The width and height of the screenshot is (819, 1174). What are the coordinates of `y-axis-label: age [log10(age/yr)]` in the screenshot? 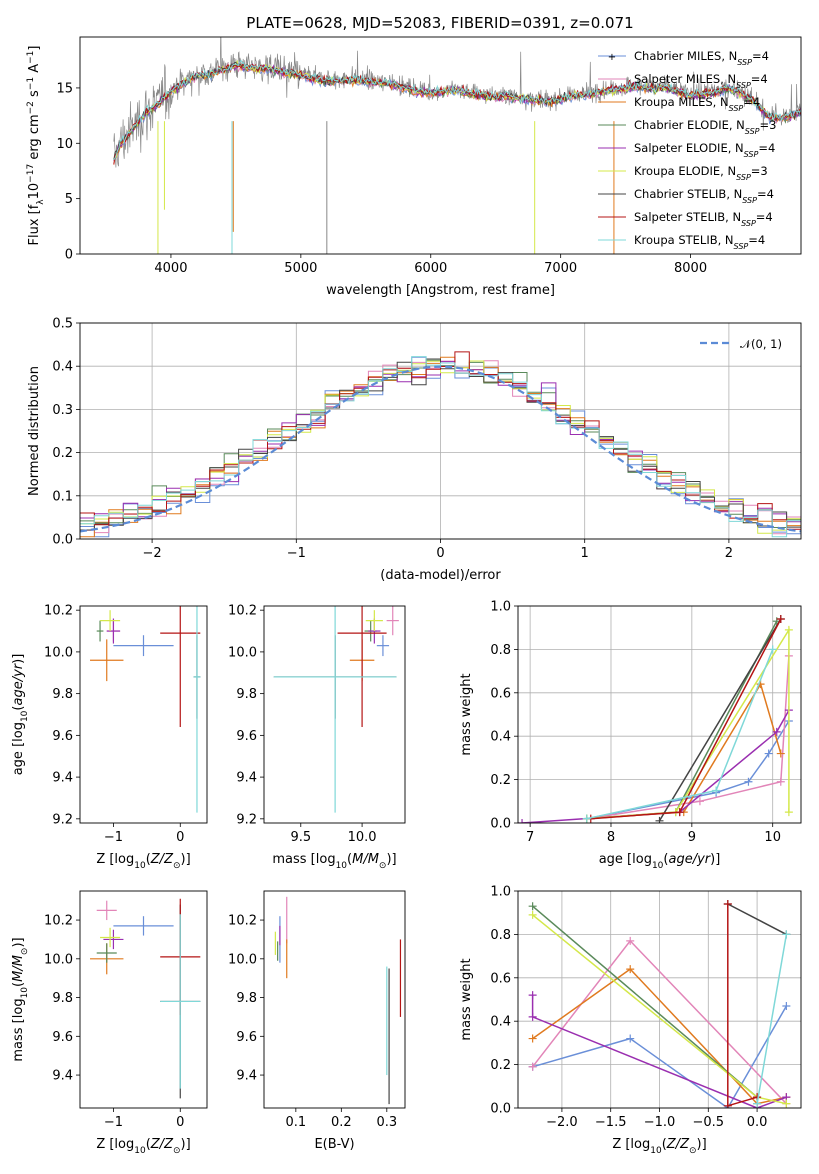 It's located at (20, 715).